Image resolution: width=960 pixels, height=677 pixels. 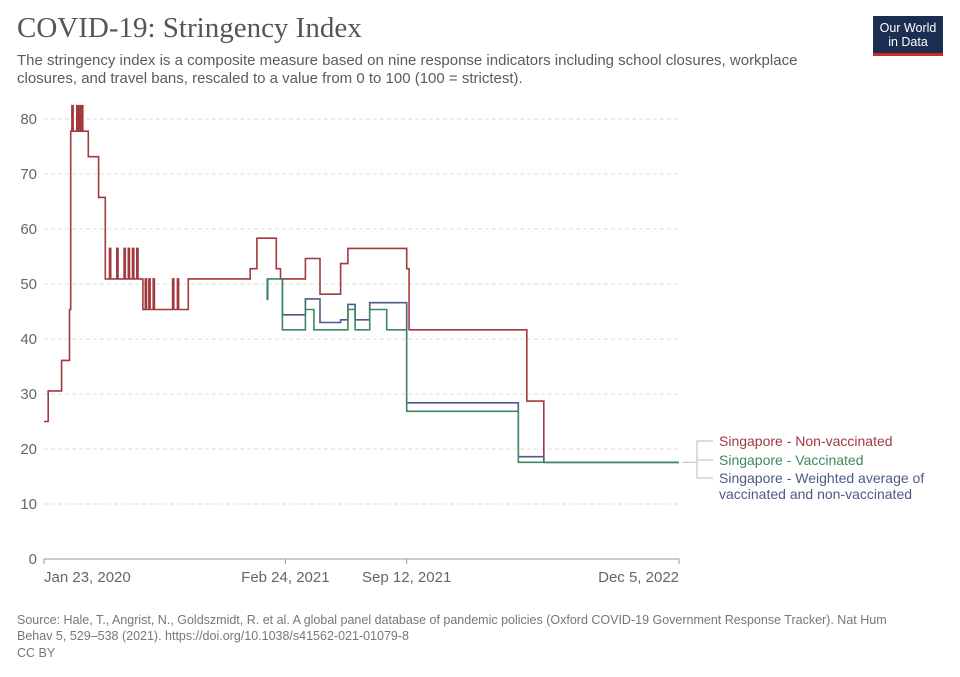 I want to click on logo-line-2: in Data, so click(x=908, y=42).